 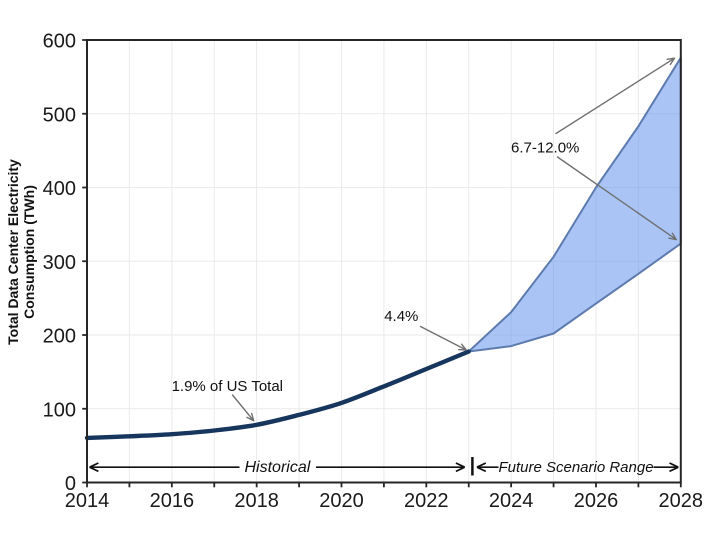 What do you see at coordinates (70, 484) in the screenshot?
I see `svg-text: 0` at bounding box center [70, 484].